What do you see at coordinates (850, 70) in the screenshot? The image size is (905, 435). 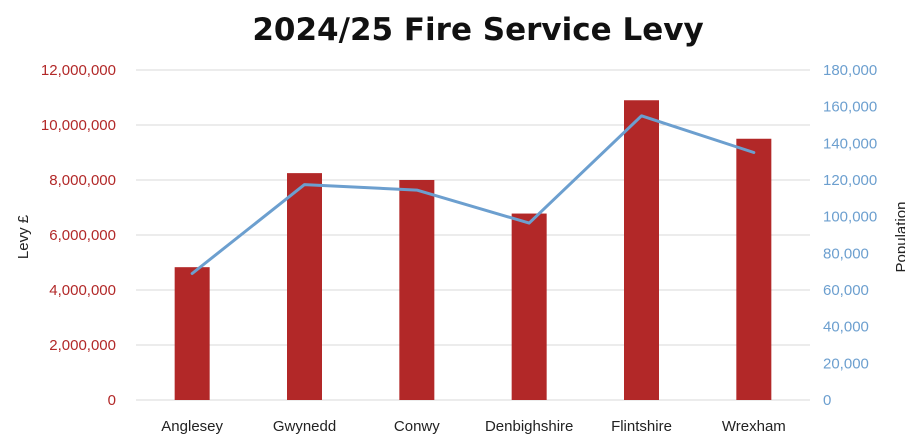 I see `y2-tick-label: 180,000` at bounding box center [850, 70].